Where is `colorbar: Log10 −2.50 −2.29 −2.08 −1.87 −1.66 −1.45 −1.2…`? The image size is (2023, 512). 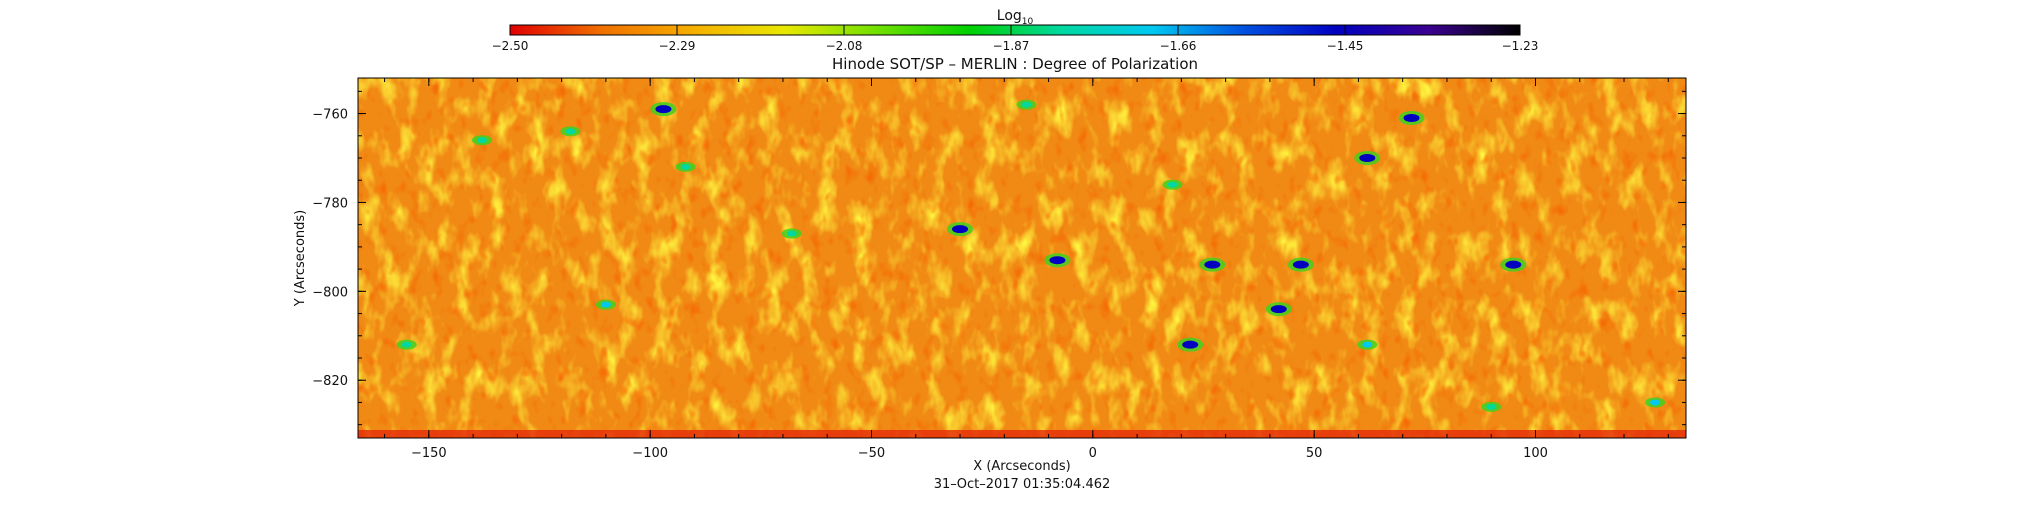
colorbar: Log10 −2.50 −2.29 −2.08 −1.87 −1.66 −1.45 −1.2… is located at coordinates (1015, 30).